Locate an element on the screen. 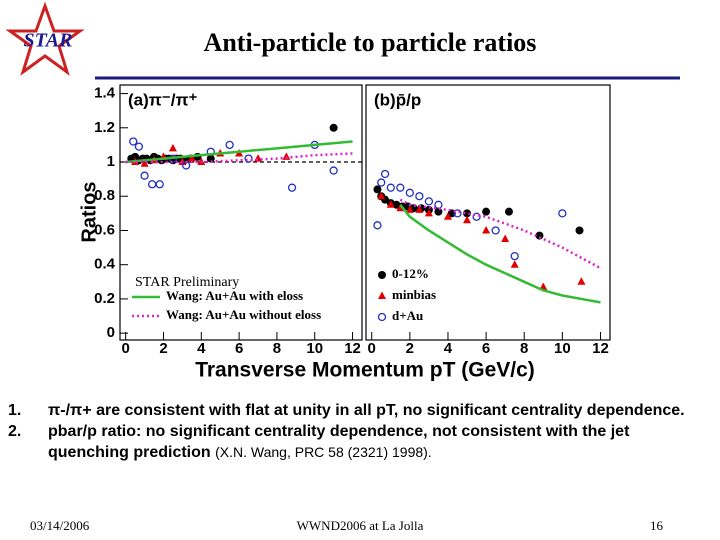 Image resolution: width=720 pixels, height=540 pixels. footer-date: 03/14/2006 is located at coordinates (60, 525).